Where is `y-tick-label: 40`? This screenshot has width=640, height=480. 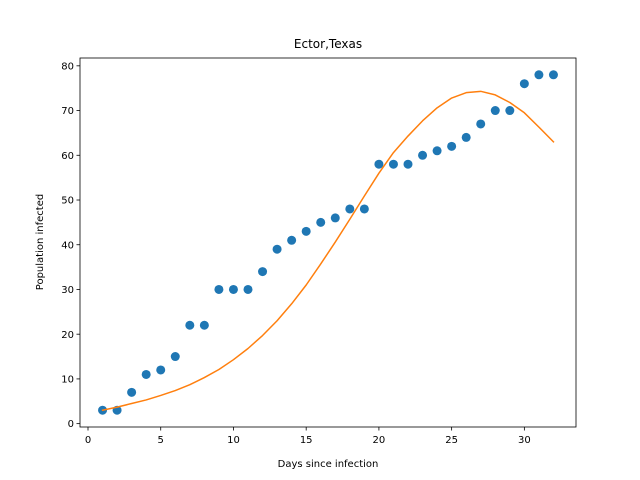
y-tick-label: 40 is located at coordinates (67, 245).